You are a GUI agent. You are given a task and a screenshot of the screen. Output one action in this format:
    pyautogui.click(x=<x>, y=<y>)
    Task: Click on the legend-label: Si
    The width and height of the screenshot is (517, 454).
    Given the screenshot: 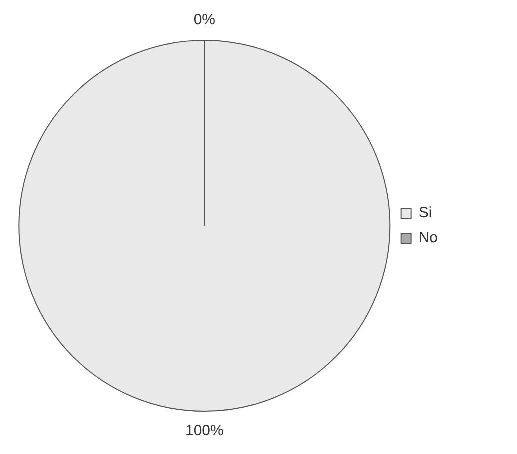 What is the action you would take?
    pyautogui.click(x=425, y=213)
    